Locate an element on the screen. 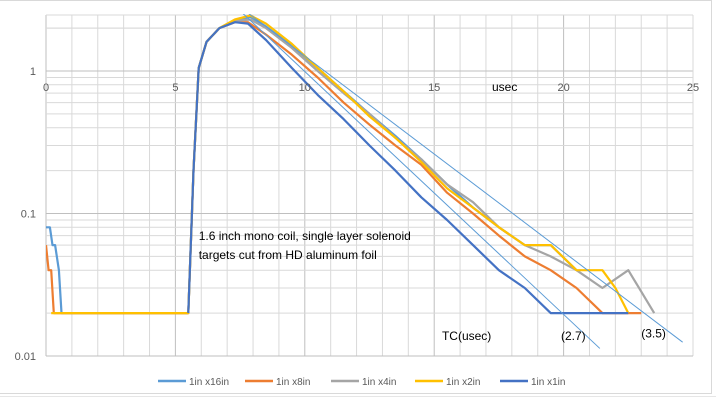 The height and width of the screenshot is (405, 716). legend-item: 1in x4in is located at coordinates (363, 382).